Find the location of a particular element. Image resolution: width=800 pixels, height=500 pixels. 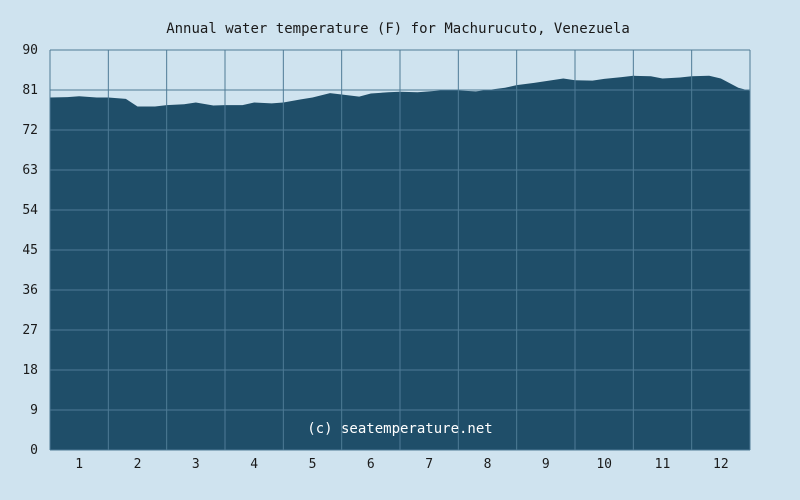

watermark: (c) seatemperature.net is located at coordinates (399, 429).